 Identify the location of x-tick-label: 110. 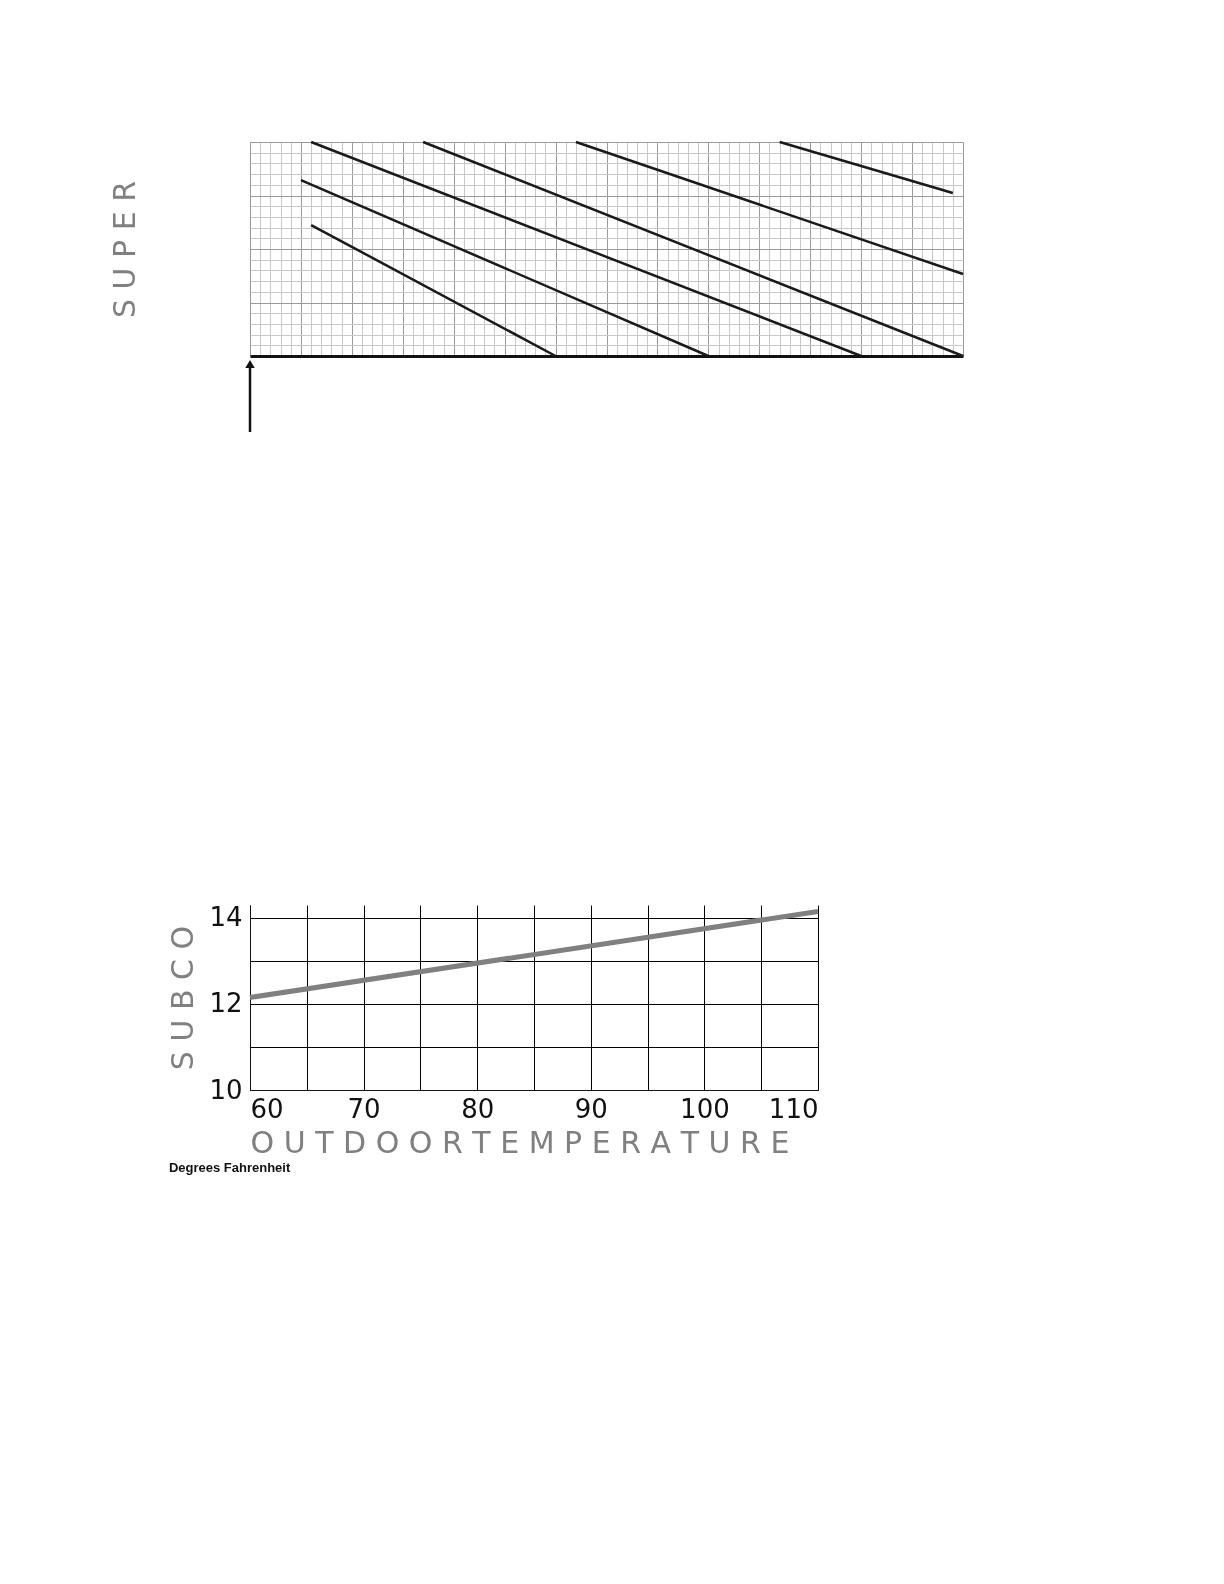
(793, 1108).